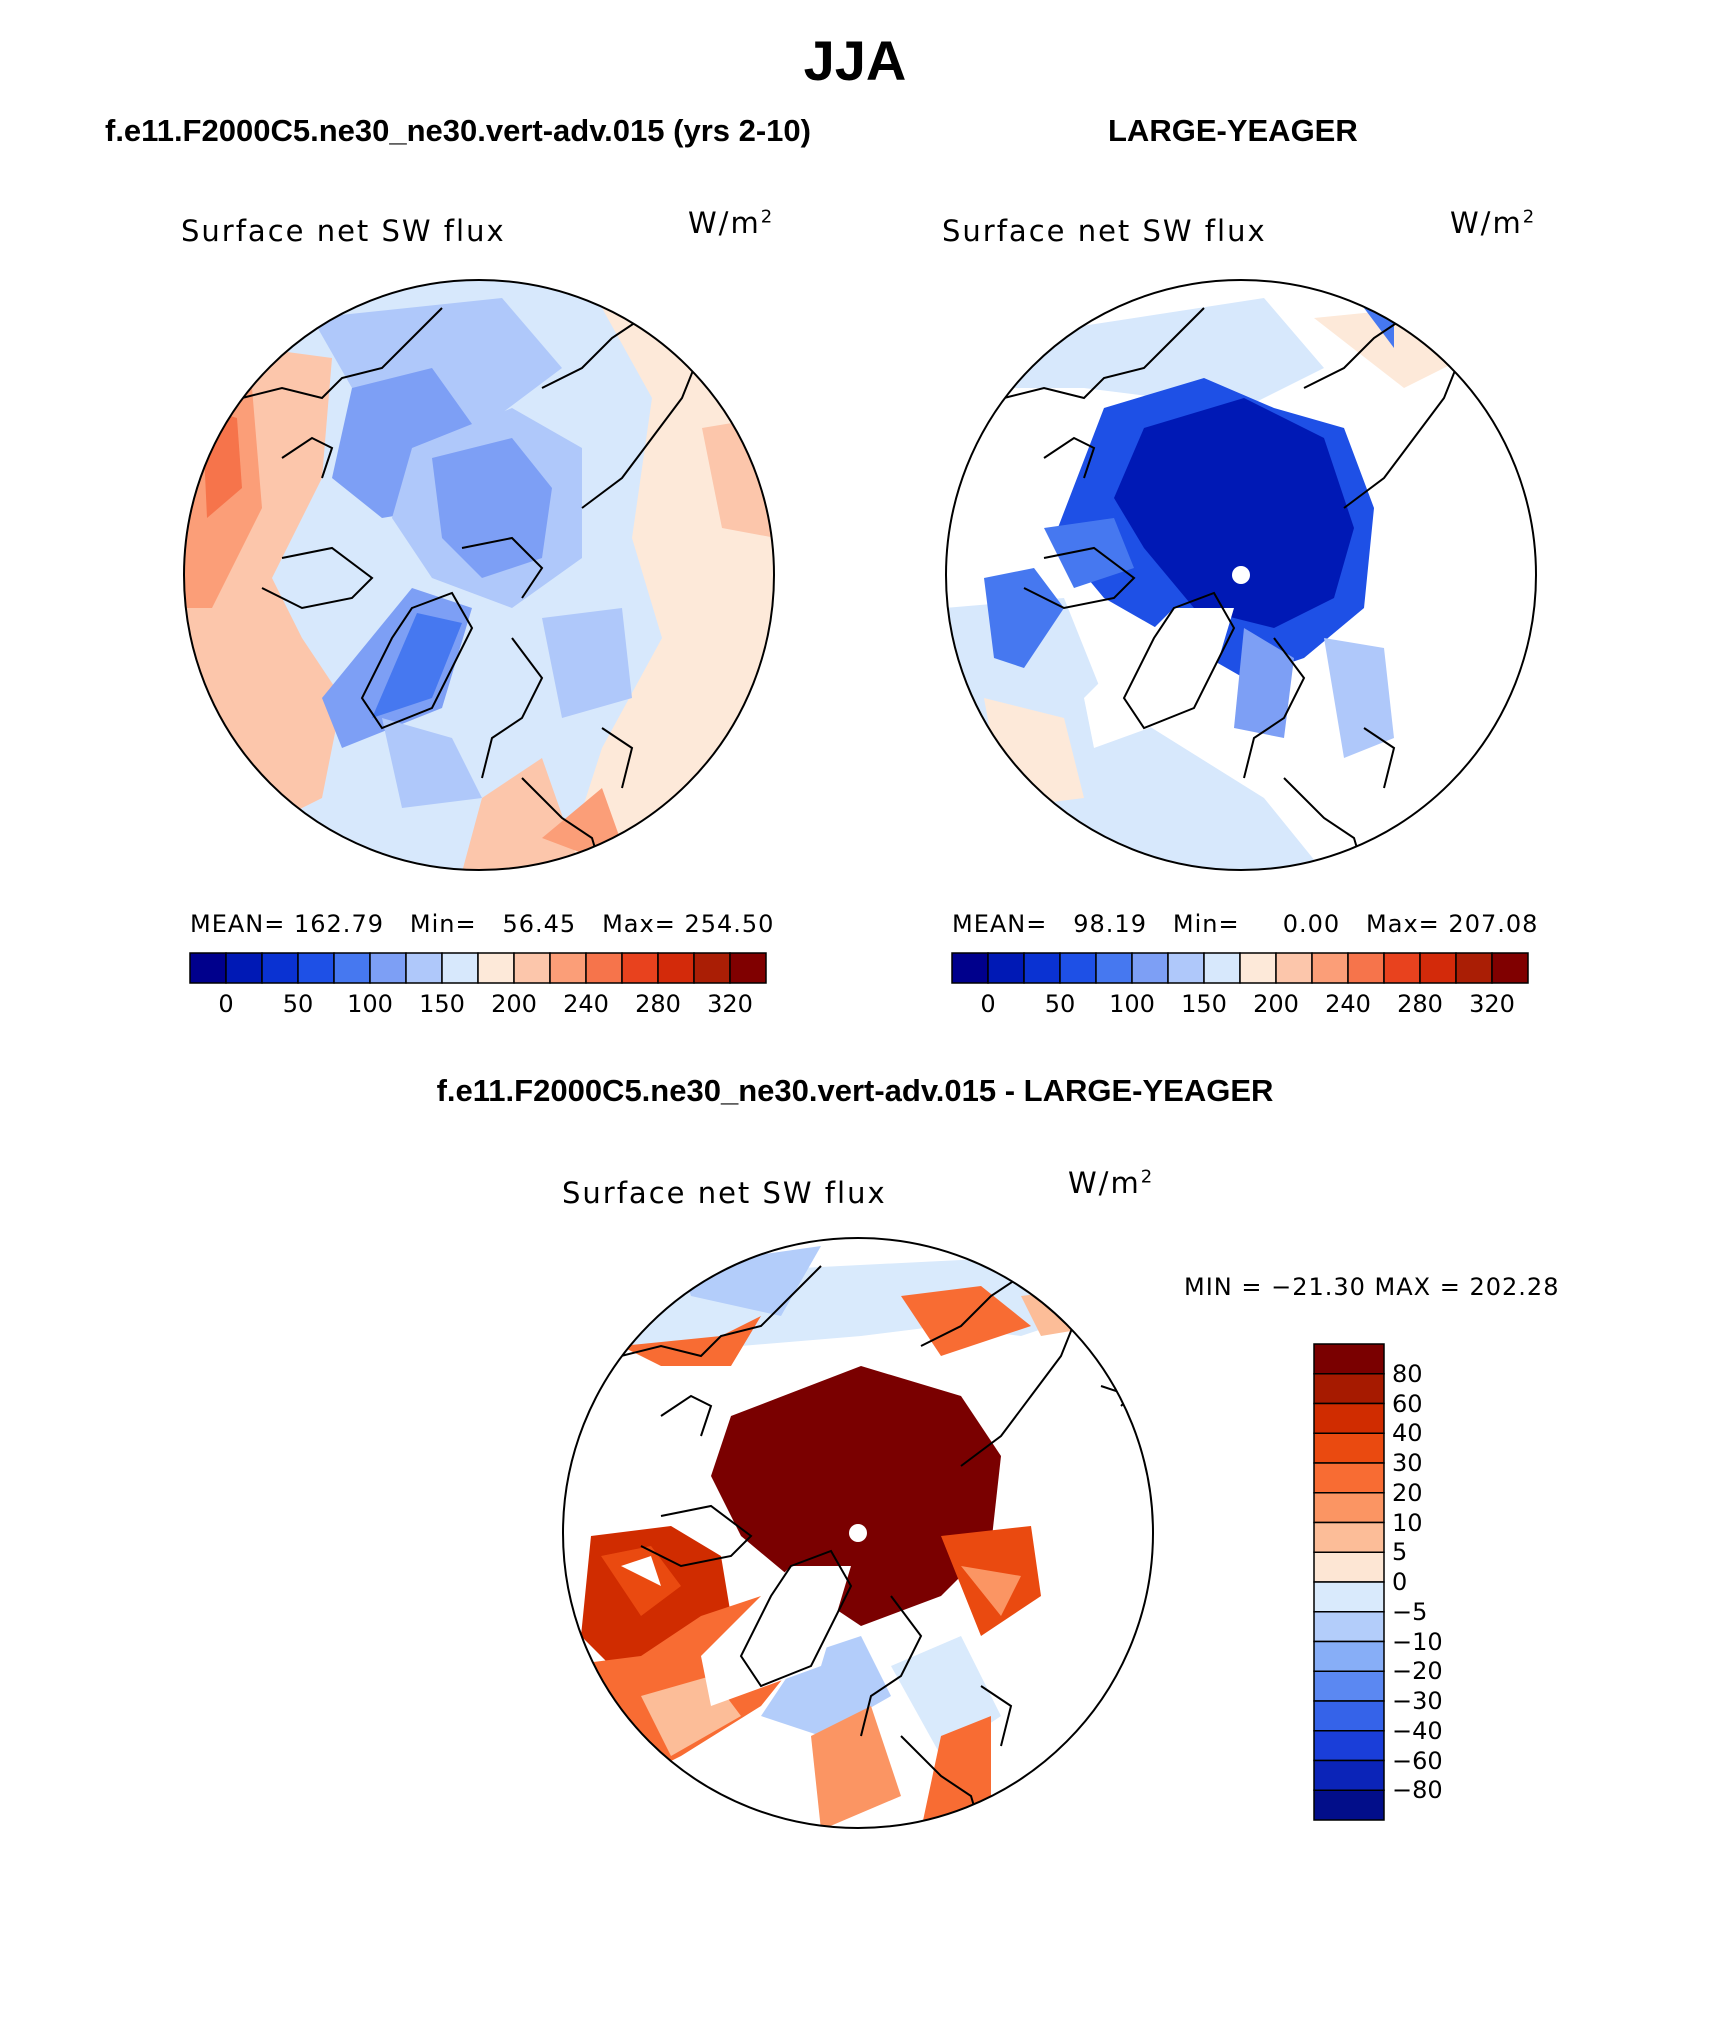 Image resolution: width=1710 pixels, height=2044 pixels. Describe the element at coordinates (1417, 1641) in the screenshot. I see `panel3-colorbar-tick: −10` at that location.